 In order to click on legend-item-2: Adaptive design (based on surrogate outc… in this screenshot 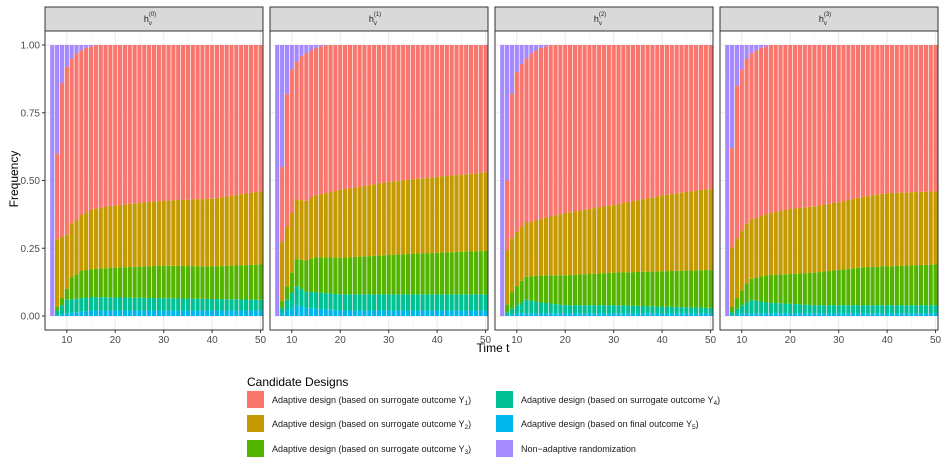, I will do `click(359, 448)`.